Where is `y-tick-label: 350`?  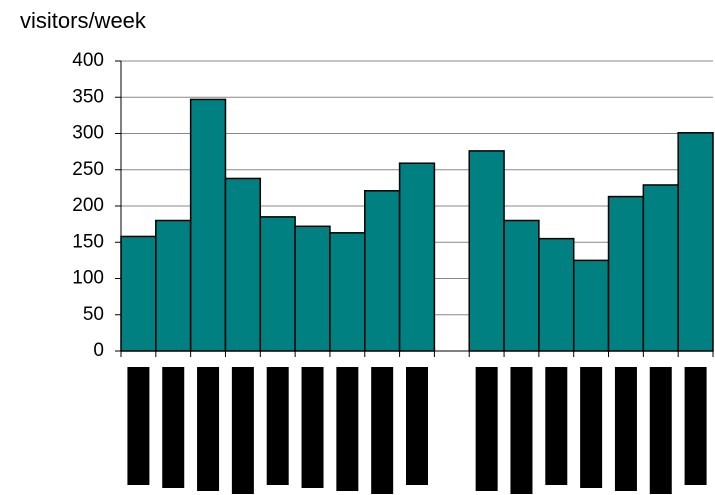
y-tick-label: 350 is located at coordinates (88, 96).